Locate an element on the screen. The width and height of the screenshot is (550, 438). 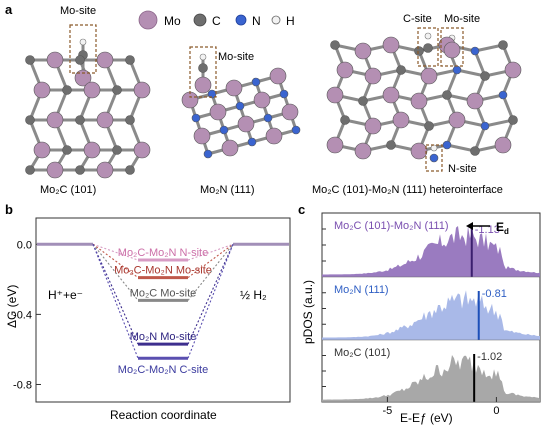
hetero-mo-site-label: Mo-site is located at coordinates (462, 19).